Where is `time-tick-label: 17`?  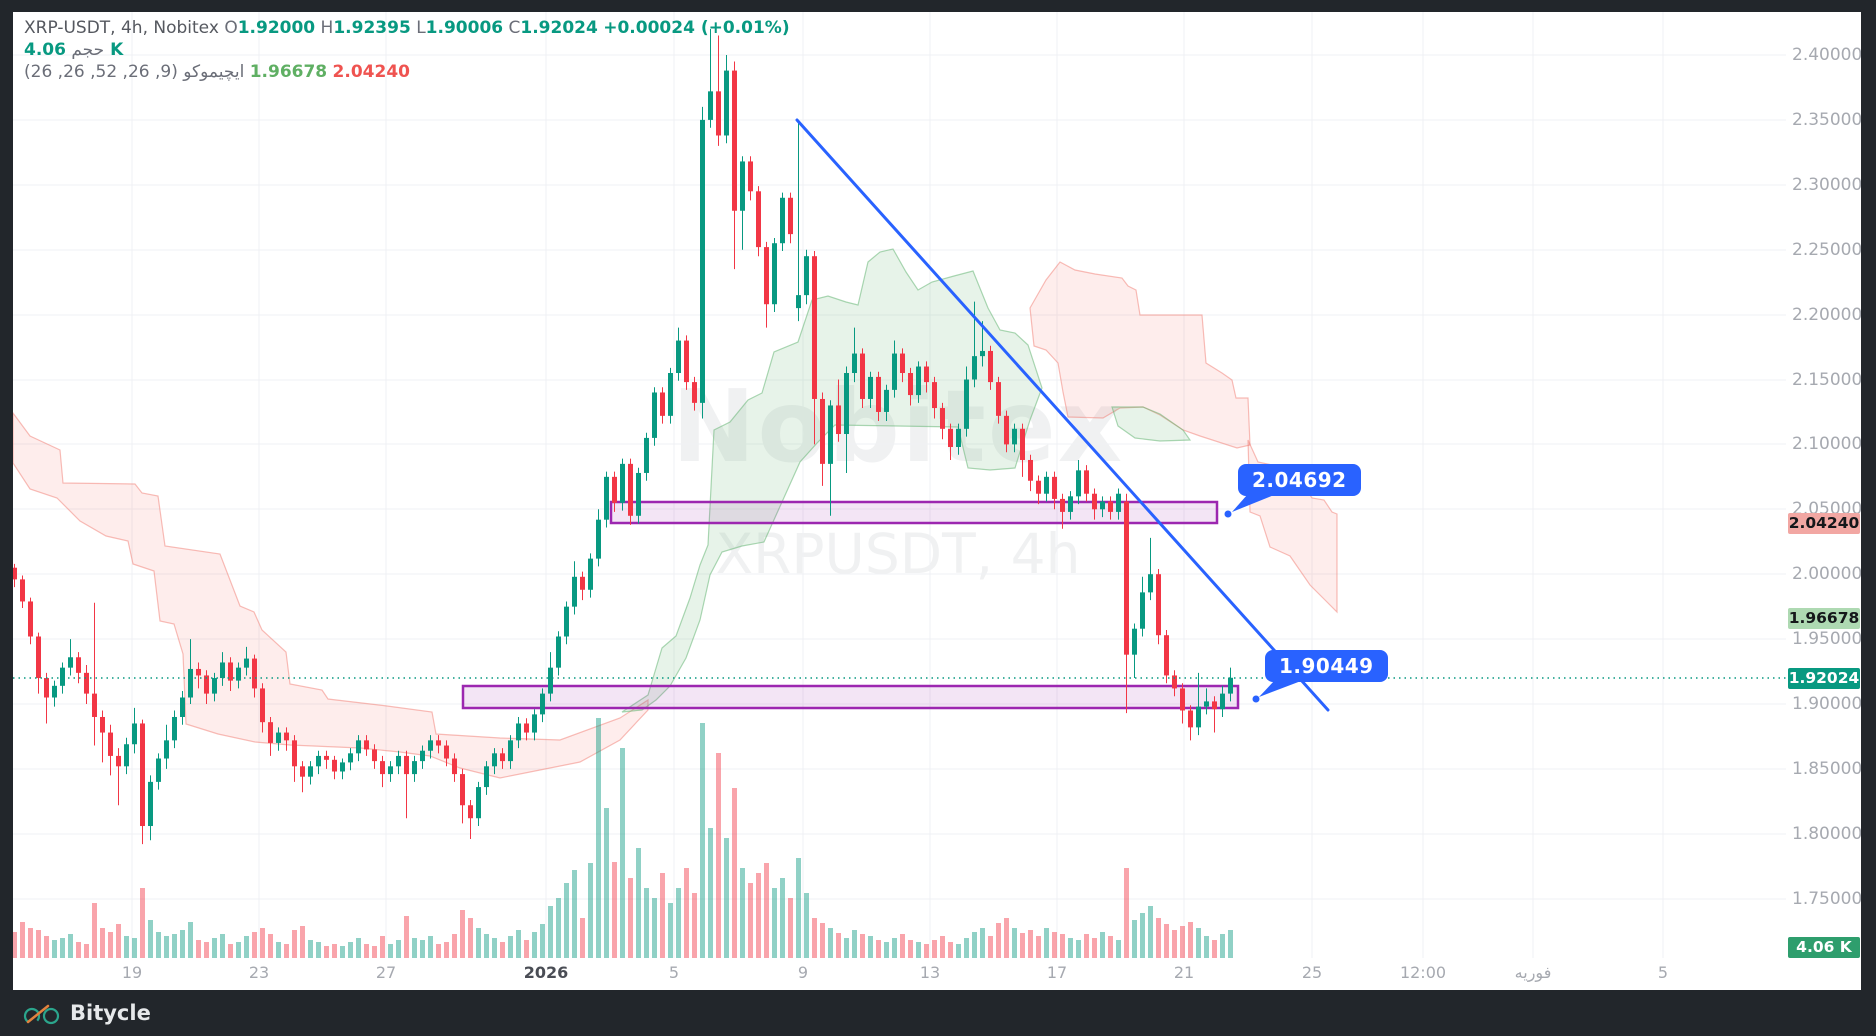 time-tick-label: 17 is located at coordinates (1057, 972).